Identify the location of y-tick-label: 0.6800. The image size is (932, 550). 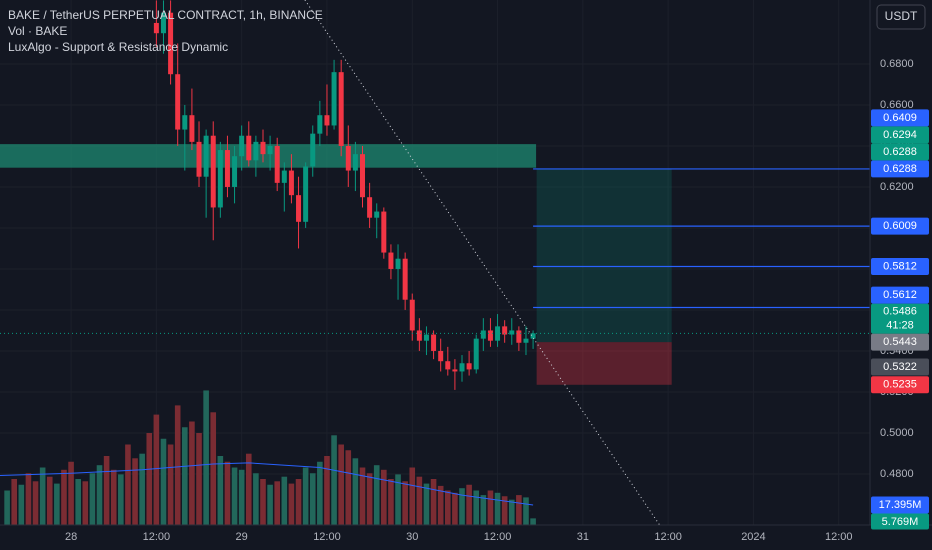
(897, 64).